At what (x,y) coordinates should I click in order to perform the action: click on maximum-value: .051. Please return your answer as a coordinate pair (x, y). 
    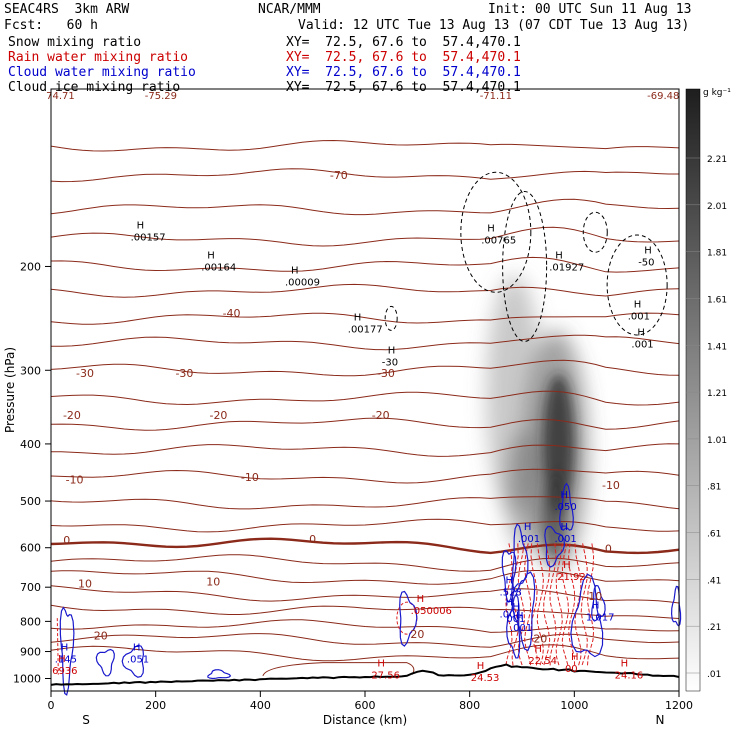
    Looking at the image, I should click on (138, 660).